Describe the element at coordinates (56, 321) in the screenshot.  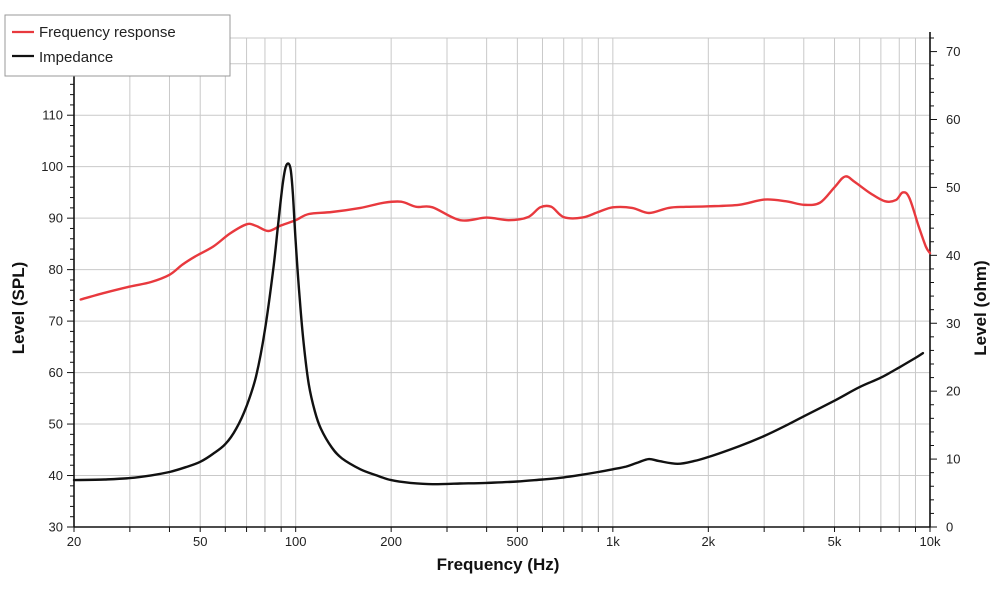
I see `left-tick-label: 70` at that location.